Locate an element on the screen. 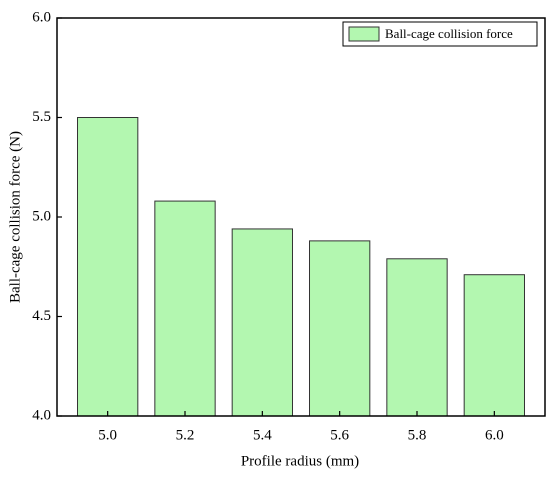 Image resolution: width=550 pixels, height=480 pixels. x-axis-label: Profile radius (mm) is located at coordinates (300, 461).